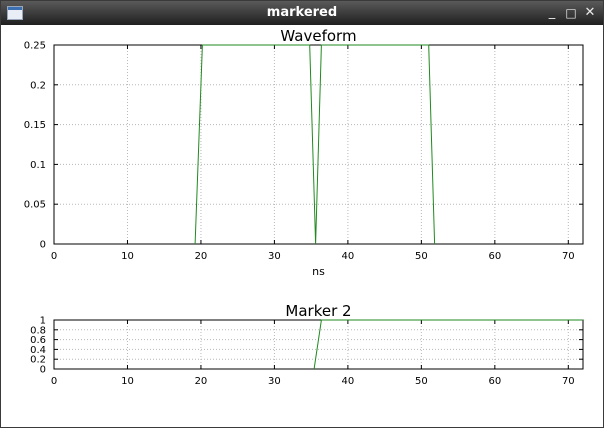 This screenshot has width=604, height=431. I want to click on minimize-button: _, so click(552, 12).